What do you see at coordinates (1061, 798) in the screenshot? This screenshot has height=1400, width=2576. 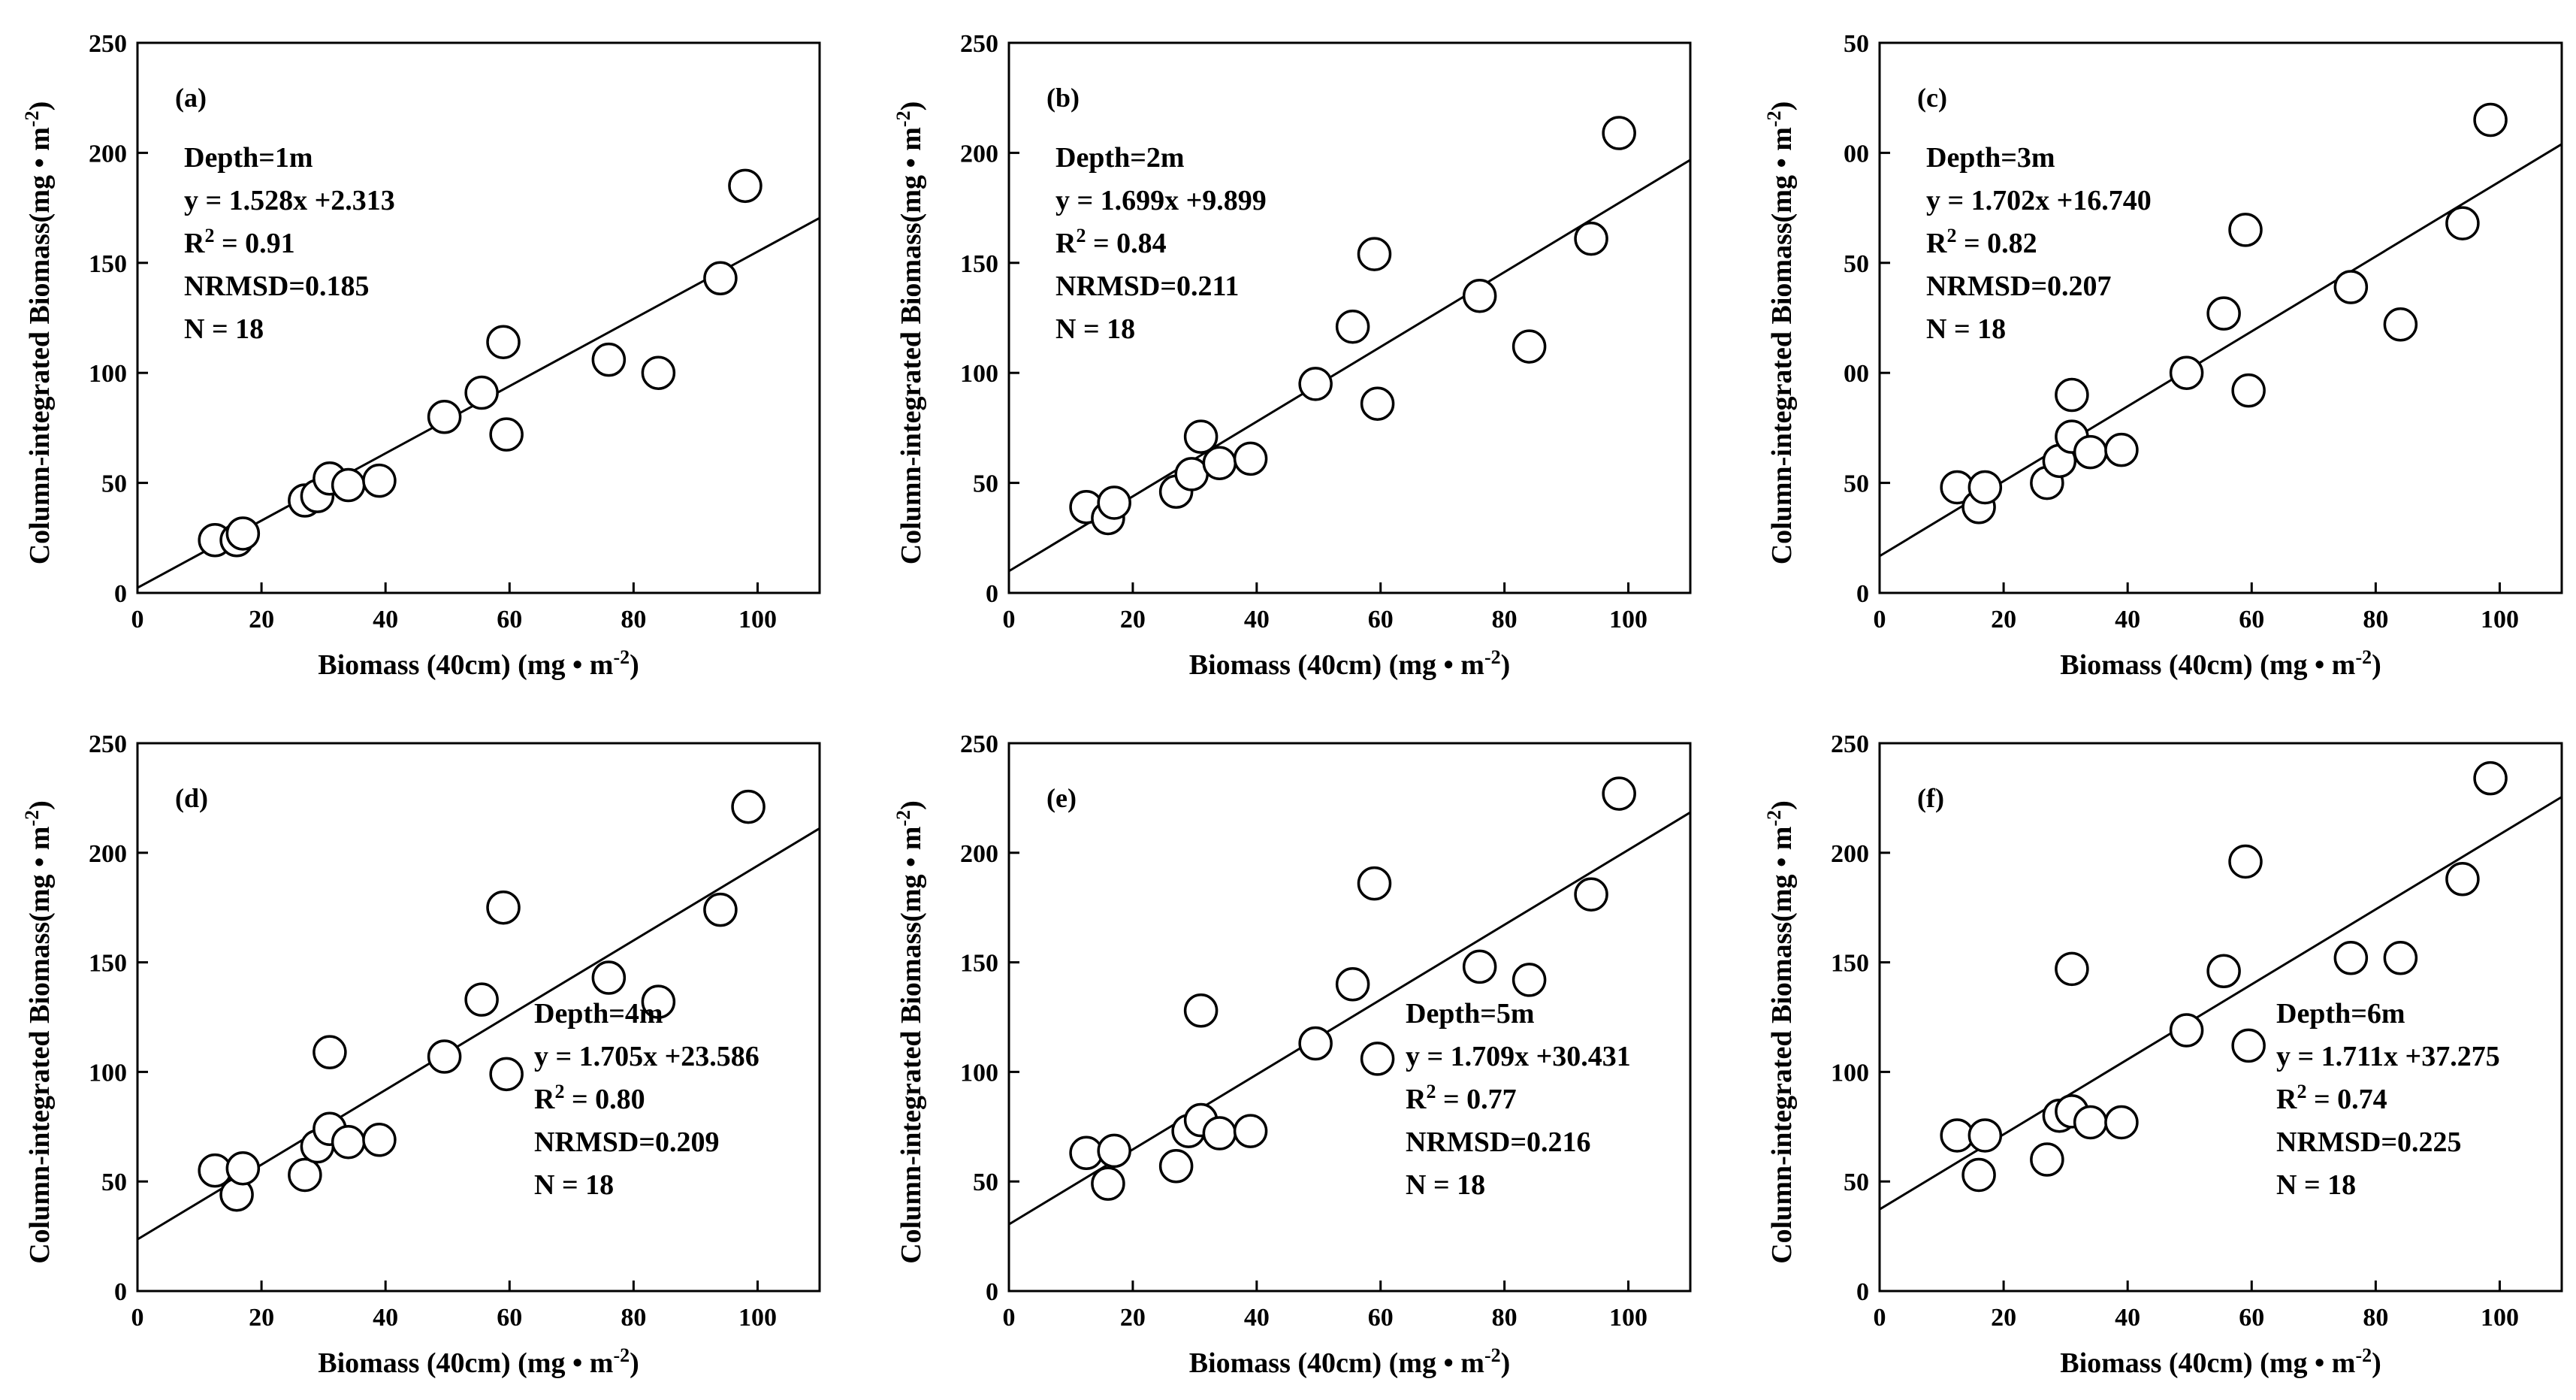 I see `panel-label: (e)` at bounding box center [1061, 798].